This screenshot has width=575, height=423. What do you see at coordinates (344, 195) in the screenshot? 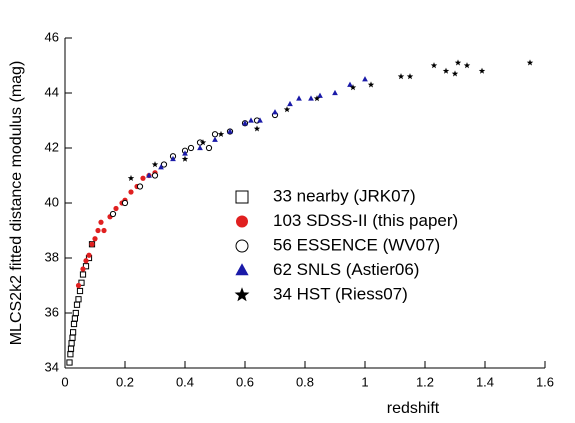
I see `legend-label: 33 nearby (JRK07)` at bounding box center [344, 195].